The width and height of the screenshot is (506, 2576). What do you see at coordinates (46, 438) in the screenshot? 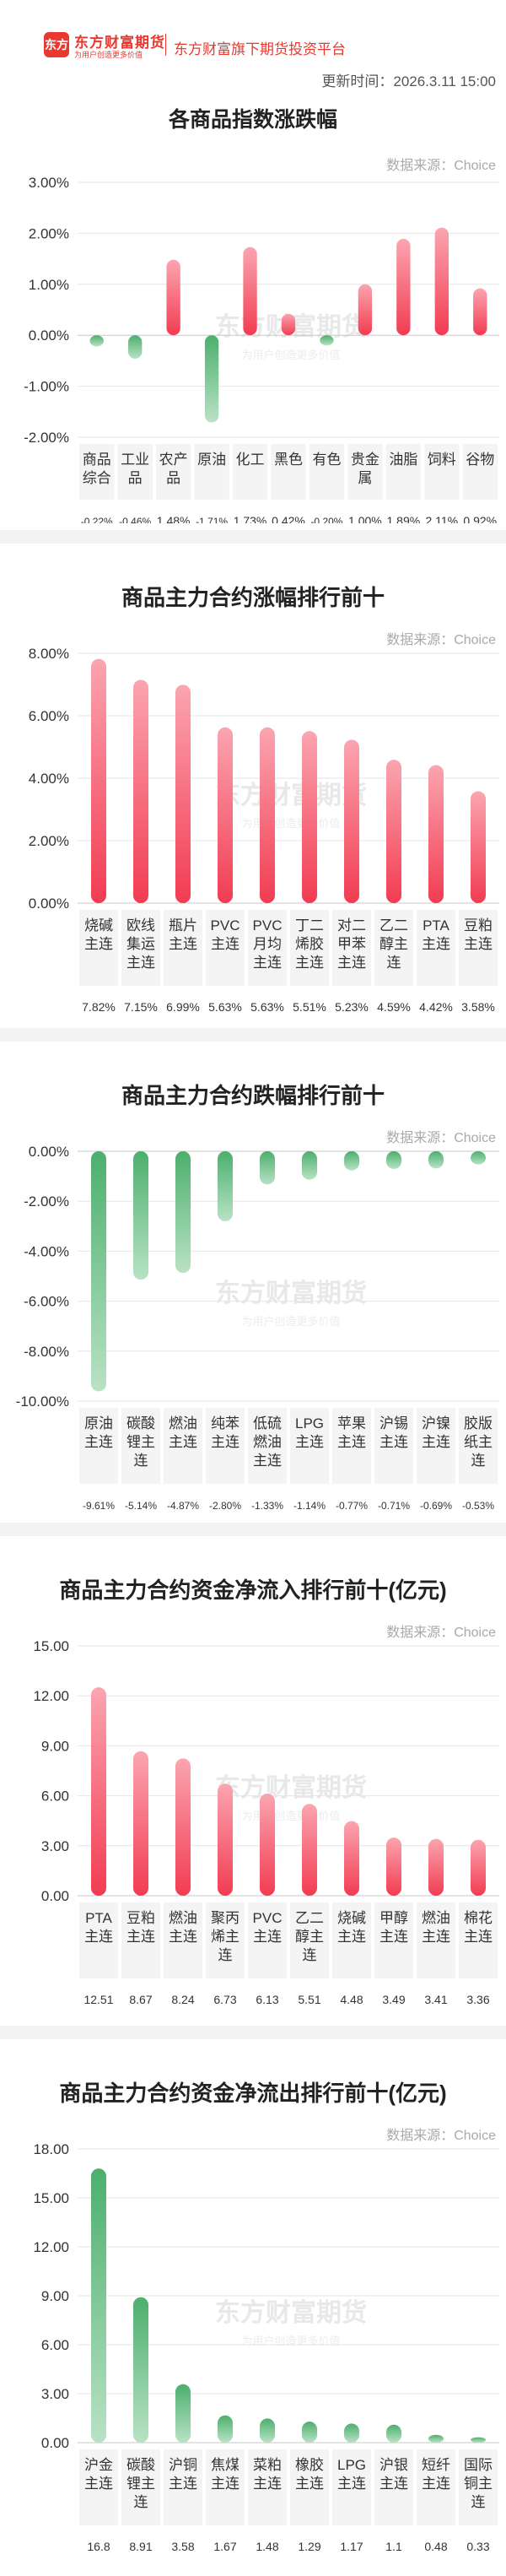
I see `y-tick-label: -2.00%` at bounding box center [46, 438].